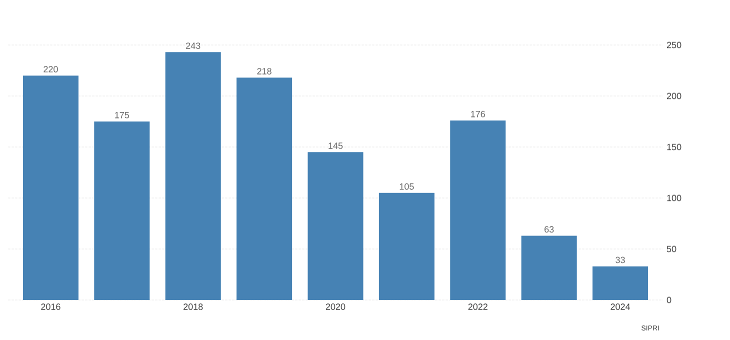 Image resolution: width=730 pixels, height=340 pixels. What do you see at coordinates (669, 300) in the screenshot?
I see `y-tick-label: 0` at bounding box center [669, 300].